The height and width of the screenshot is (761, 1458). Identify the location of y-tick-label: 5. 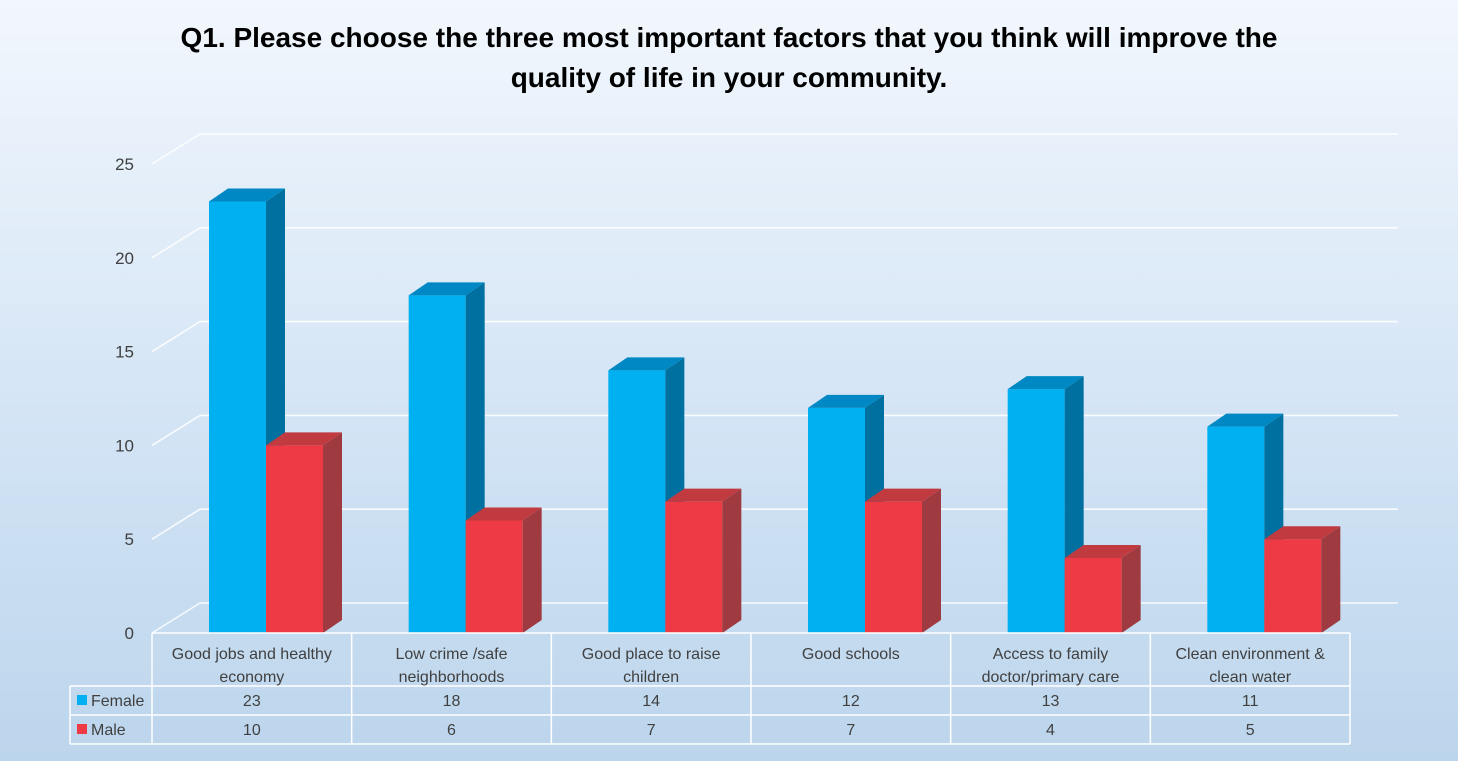
(129, 539).